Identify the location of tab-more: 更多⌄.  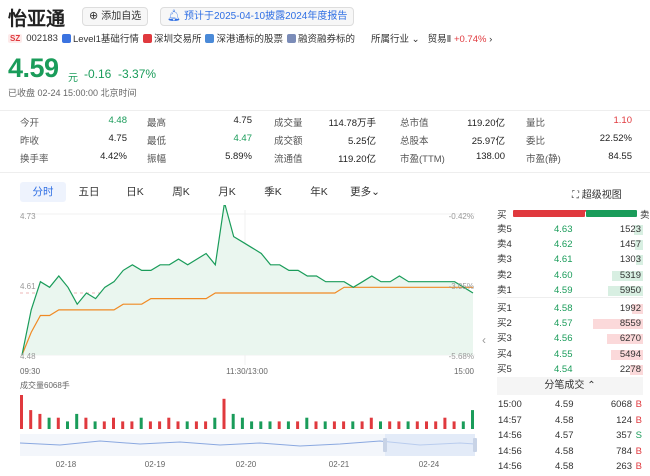
(365, 192).